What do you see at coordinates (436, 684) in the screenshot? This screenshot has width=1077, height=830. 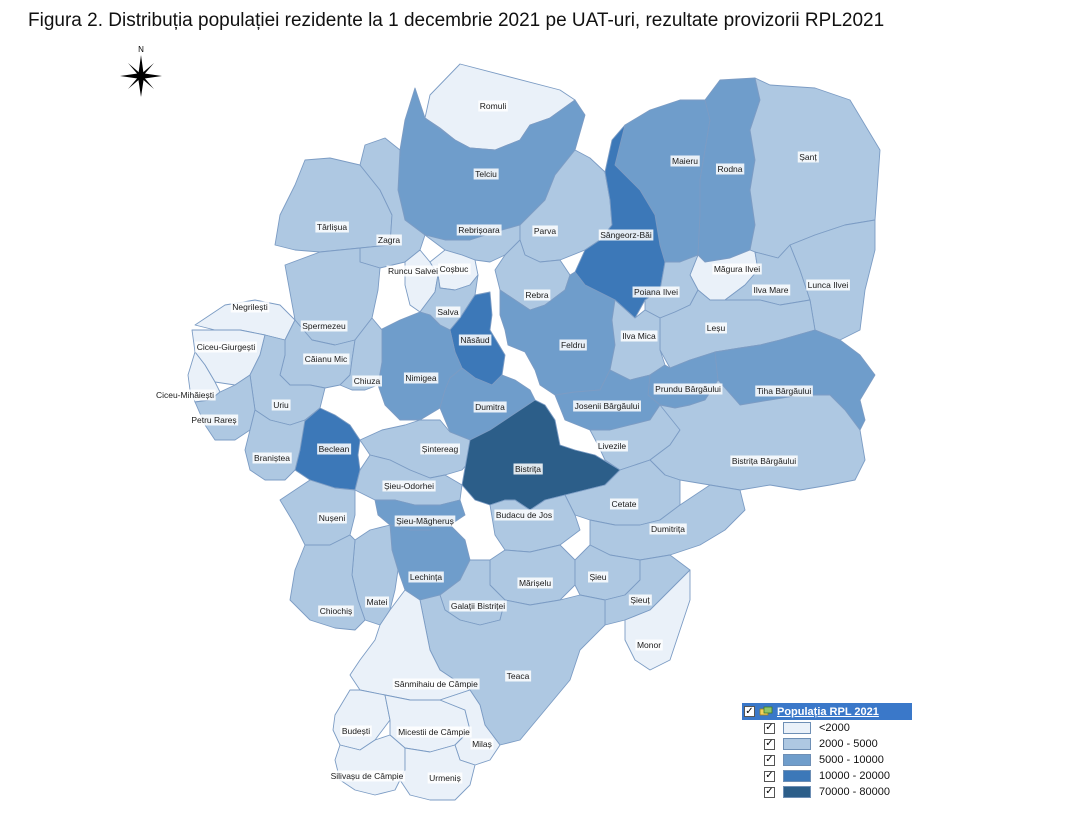 I see `uat-label: Sânmihaiu de Câmpie` at bounding box center [436, 684].